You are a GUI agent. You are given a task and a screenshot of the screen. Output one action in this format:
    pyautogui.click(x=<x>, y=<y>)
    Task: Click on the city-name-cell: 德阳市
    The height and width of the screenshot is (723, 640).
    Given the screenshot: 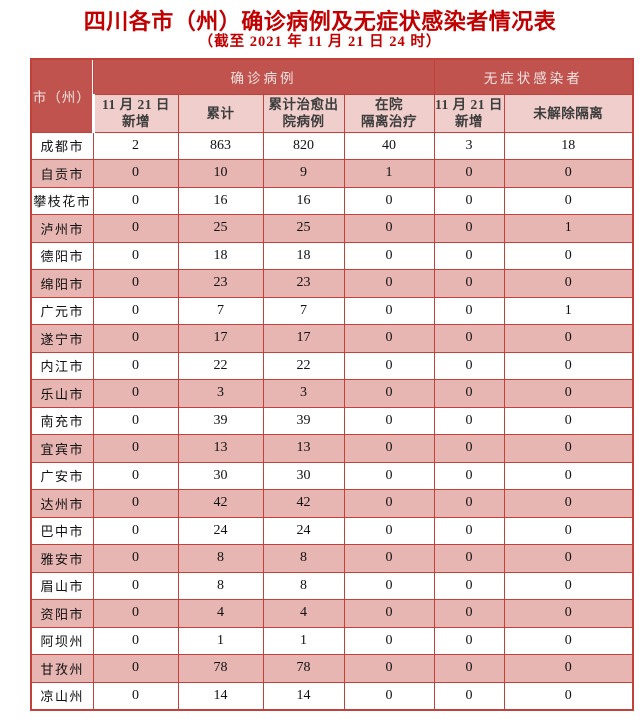 What is the action you would take?
    pyautogui.click(x=62, y=255)
    